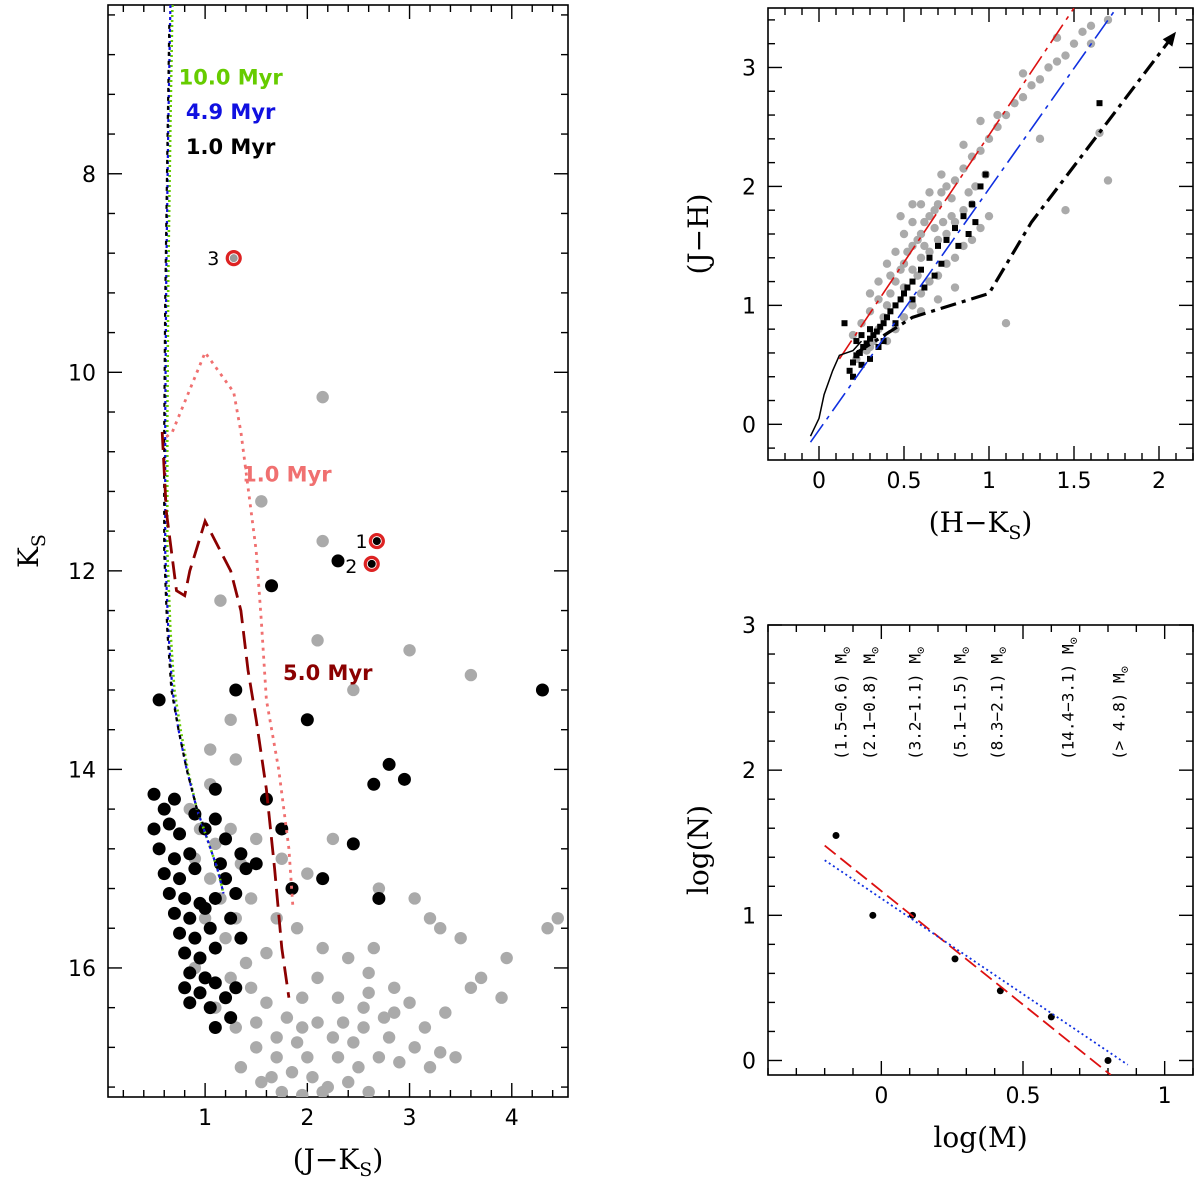  Describe the element at coordinates (873, 915) in the screenshot. I see `data-point-mass-bin` at that location.